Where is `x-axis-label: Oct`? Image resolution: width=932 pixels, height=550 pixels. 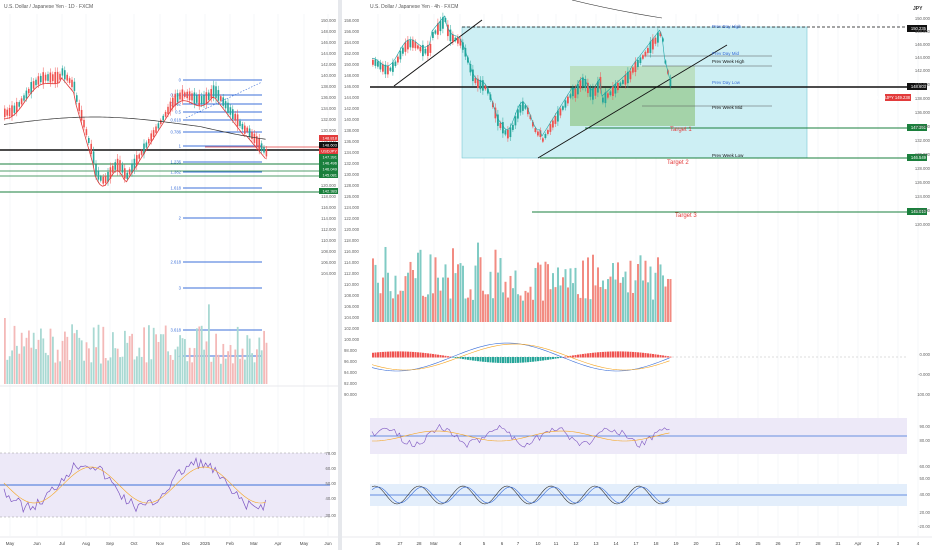 x-axis-label: Oct is located at coordinates (134, 543).